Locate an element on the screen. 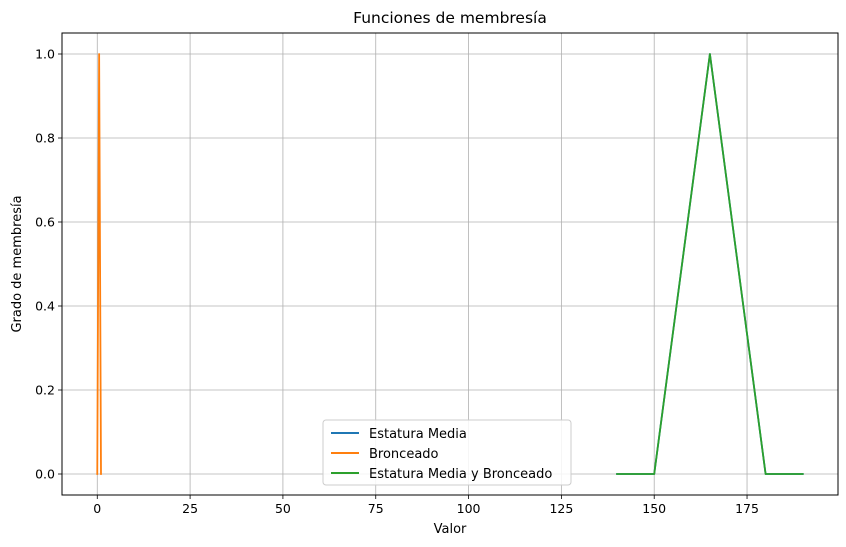 The height and width of the screenshot is (547, 846). legend-label-bronceado: Bronceado is located at coordinates (404, 454).